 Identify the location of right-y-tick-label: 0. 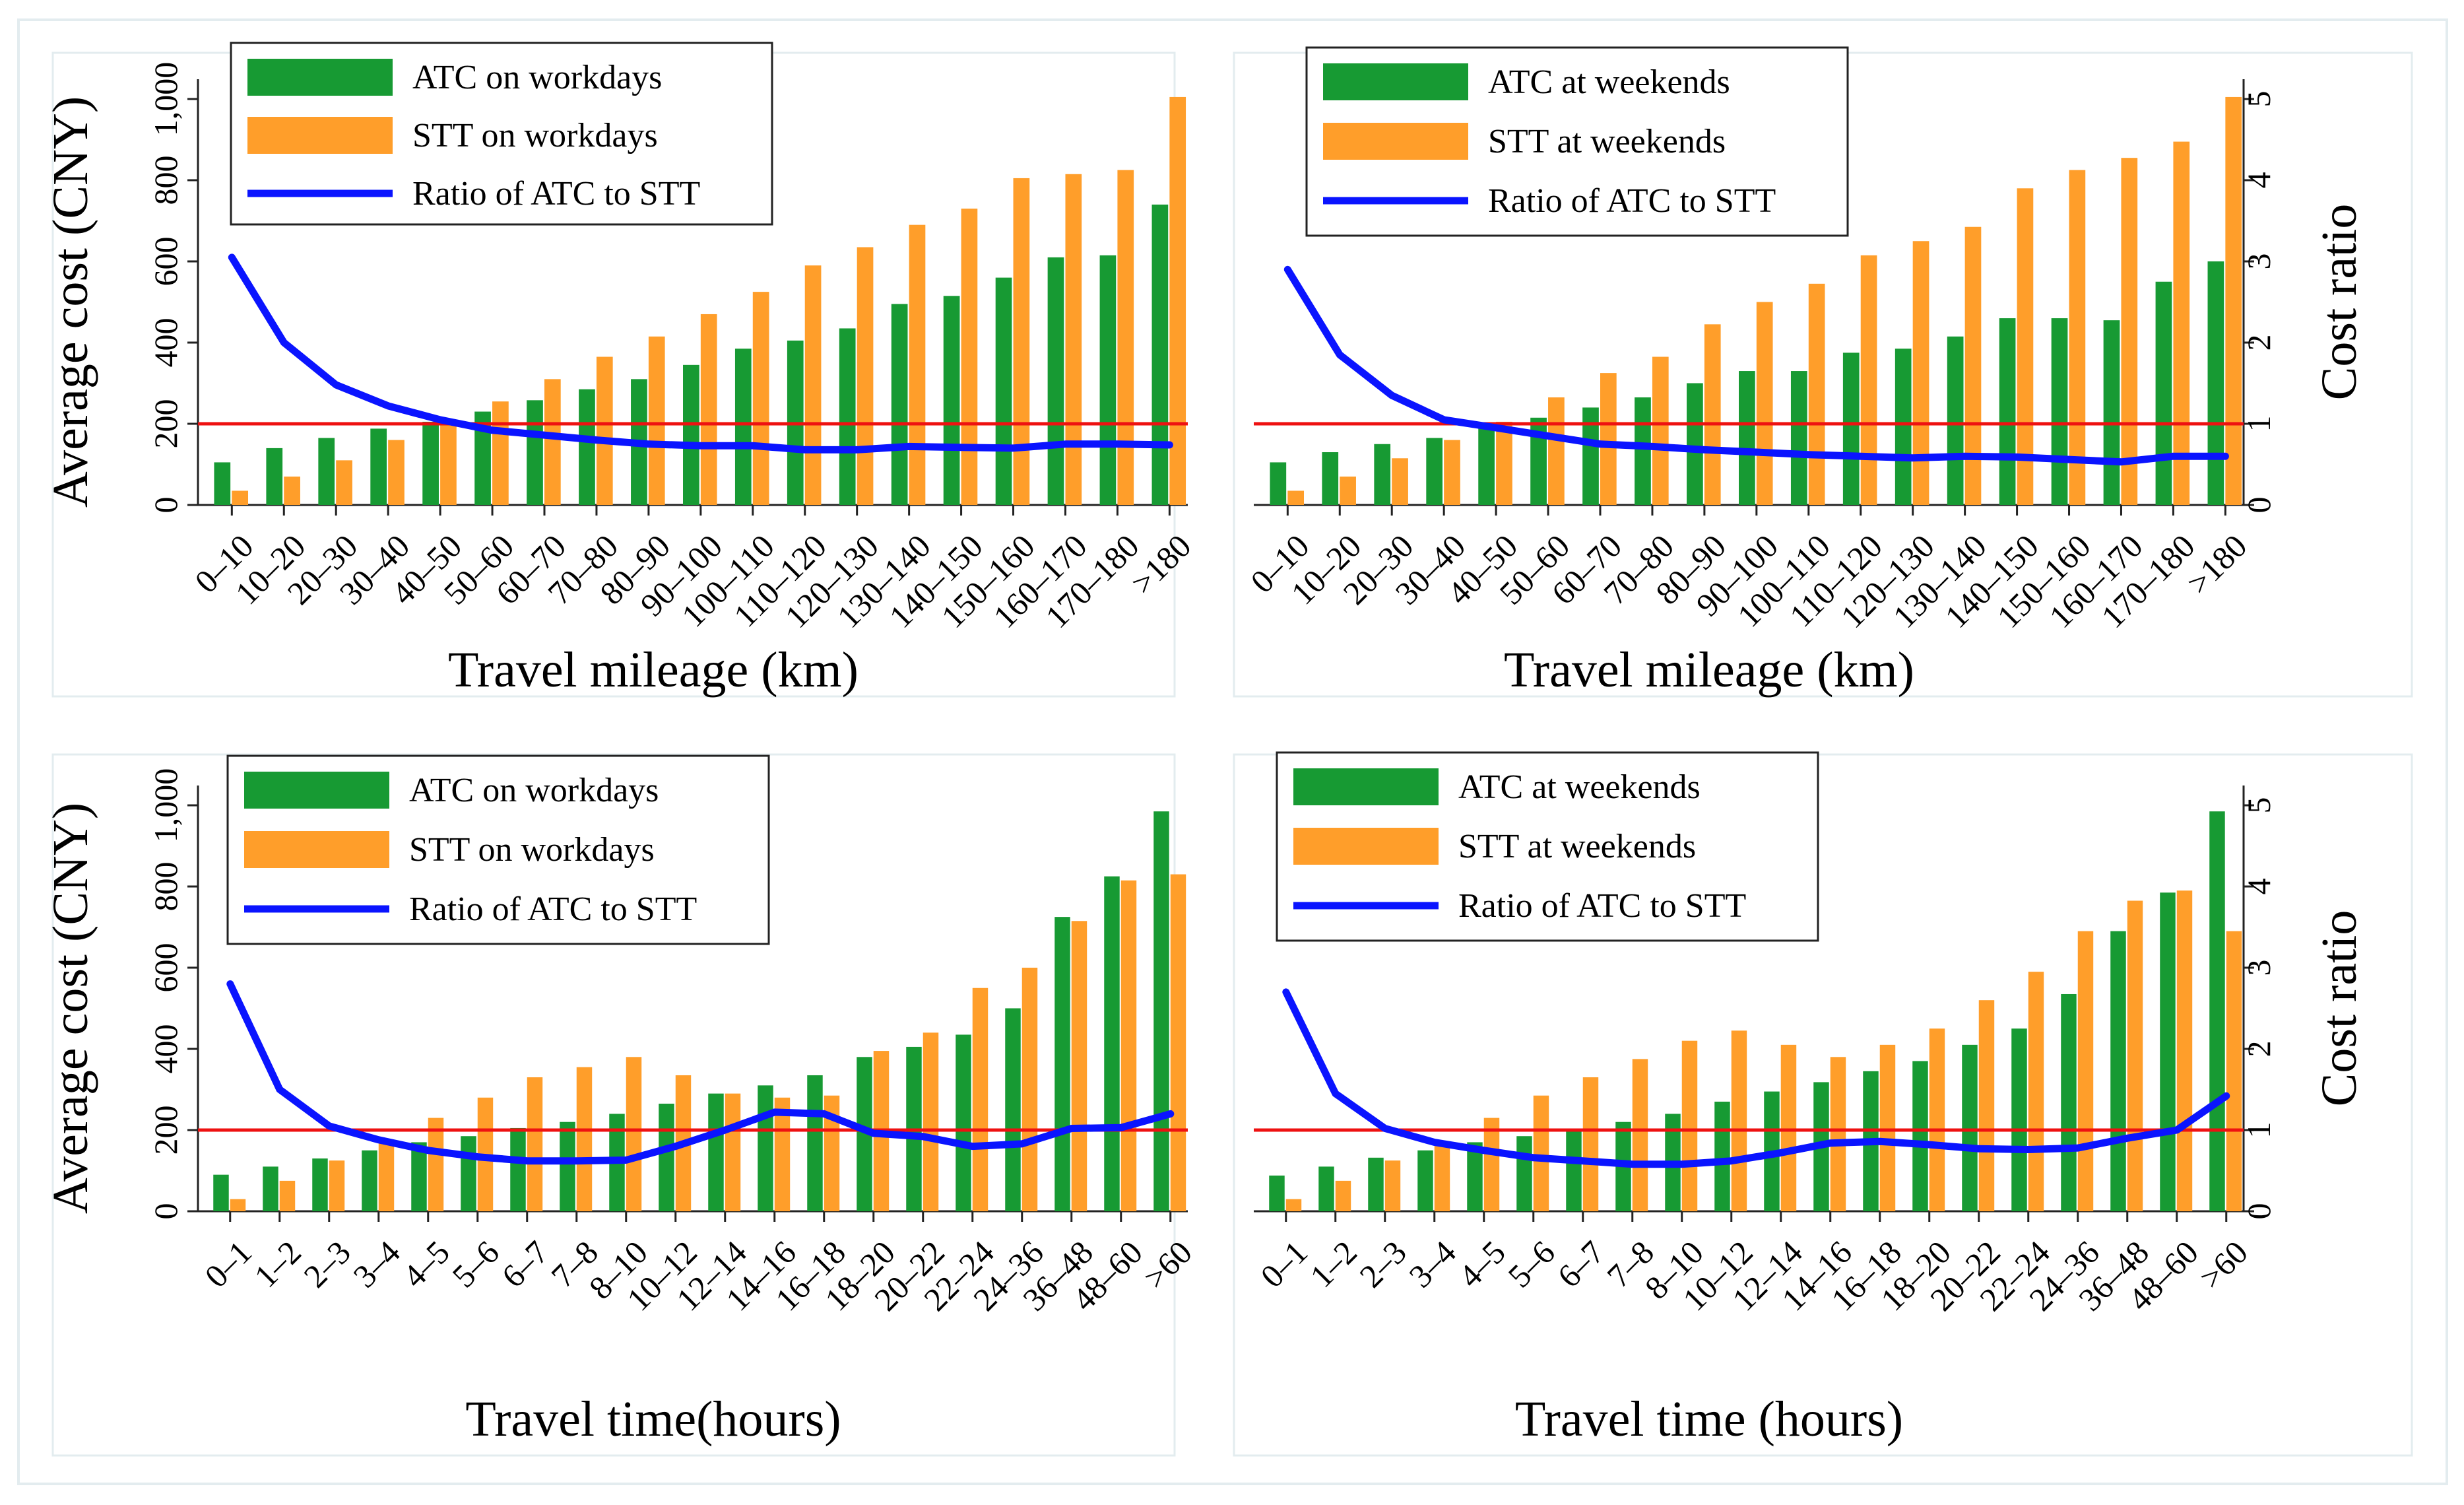
(2258, 505).